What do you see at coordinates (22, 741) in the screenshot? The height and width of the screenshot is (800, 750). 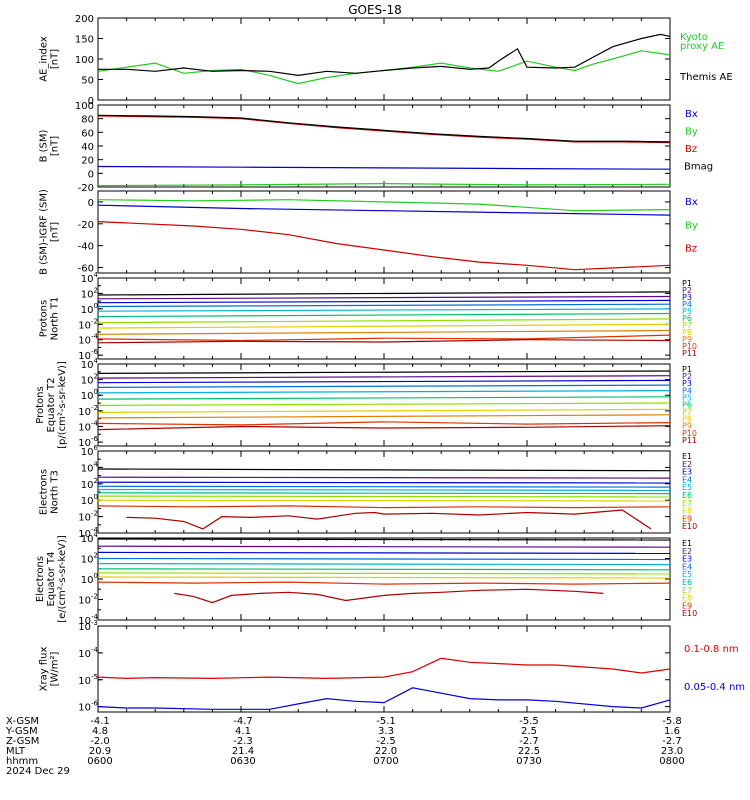 I see `footer-row-label: Z-GSM` at bounding box center [22, 741].